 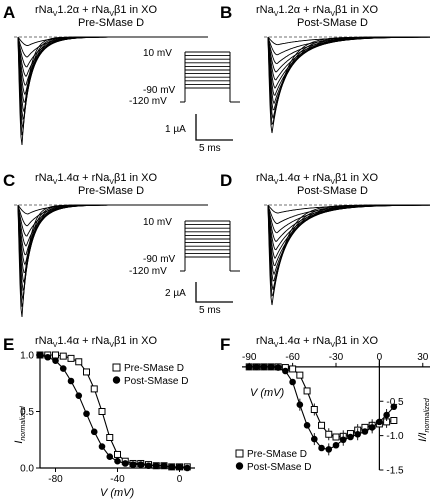 I want to click on panel-b-title: rNaV1.2α + rNaVβ1 in XO Post-SMase D, so click(x=317, y=16).